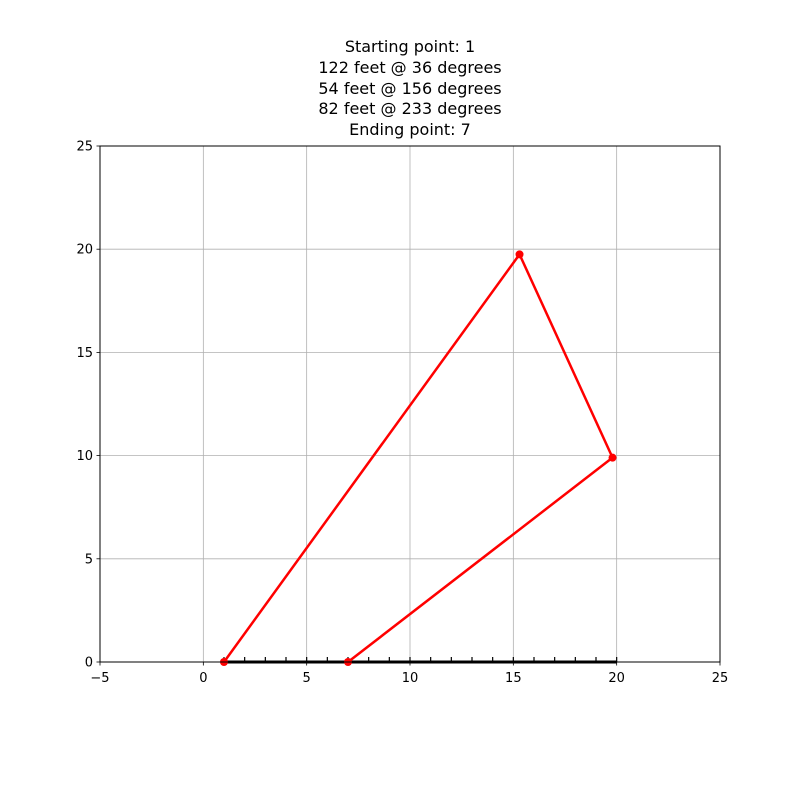 The width and height of the screenshot is (800, 800). What do you see at coordinates (203, 678) in the screenshot?
I see `x-tick-label: 0` at bounding box center [203, 678].